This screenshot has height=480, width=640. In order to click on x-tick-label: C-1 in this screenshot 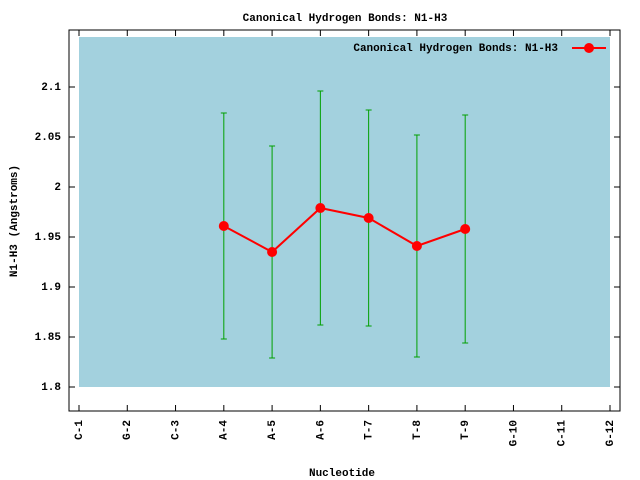, I will do `click(80, 430)`.